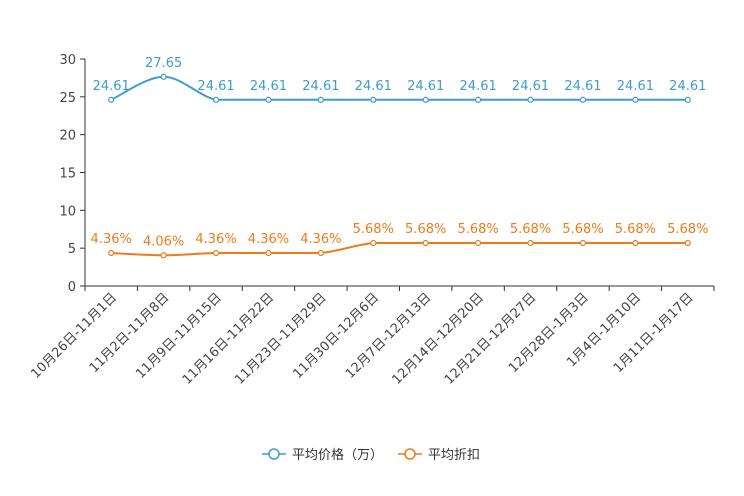 Image resolution: width=744 pixels, height=496 pixels. Describe the element at coordinates (163, 63) in the screenshot. I see `series-1-data-label: 27.65` at that location.